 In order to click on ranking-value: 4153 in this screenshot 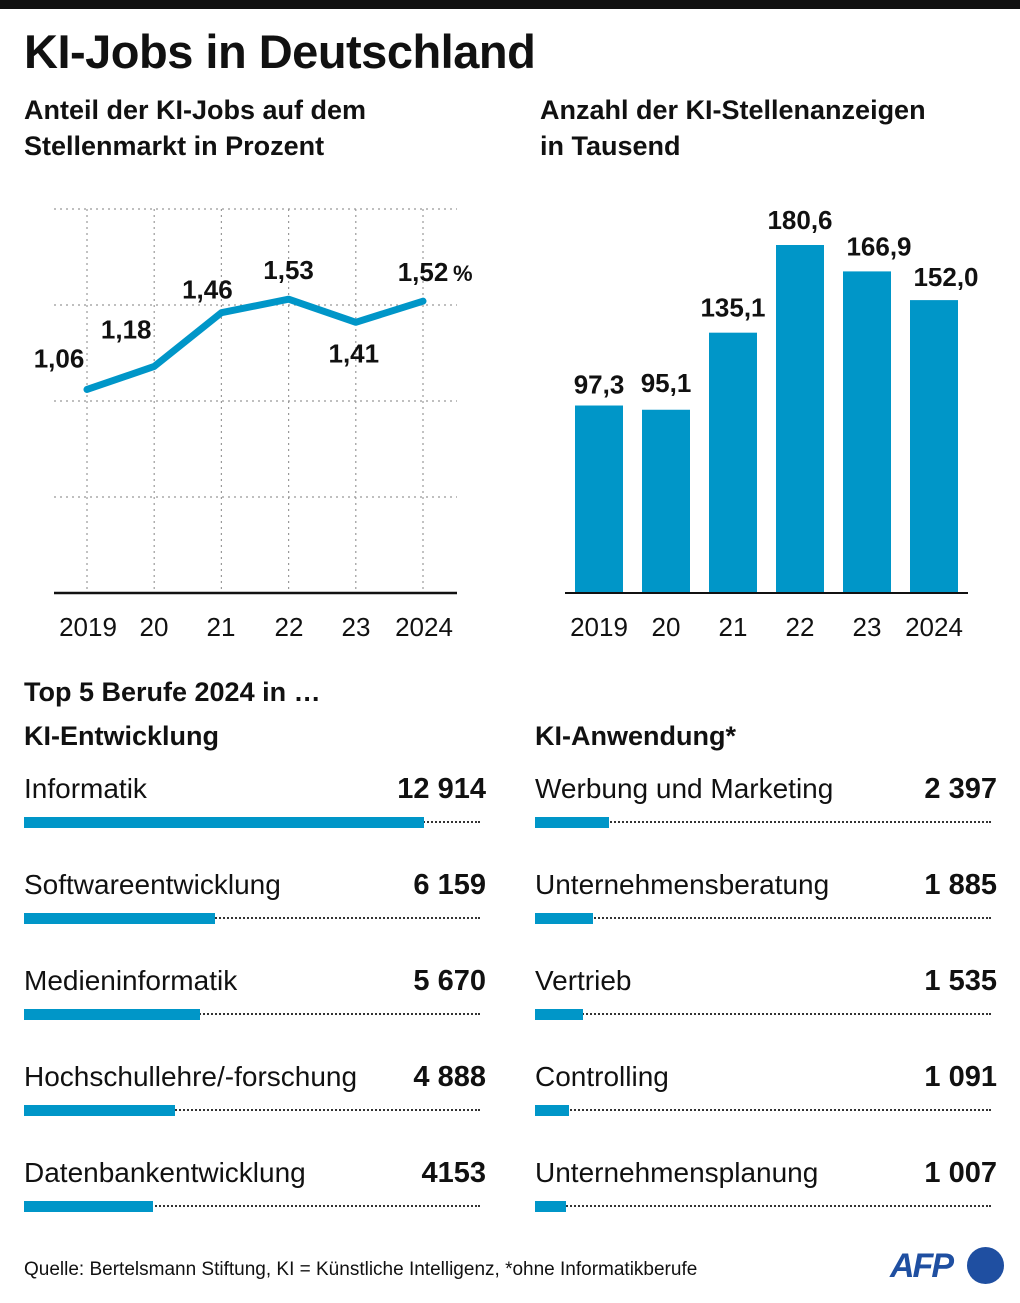, I will do `click(453, 1173)`.